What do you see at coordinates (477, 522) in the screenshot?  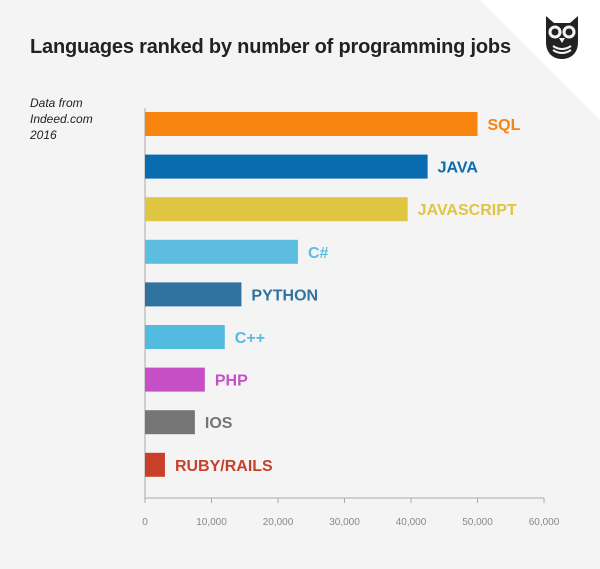 I see `x-tick-label: 50,000` at bounding box center [477, 522].